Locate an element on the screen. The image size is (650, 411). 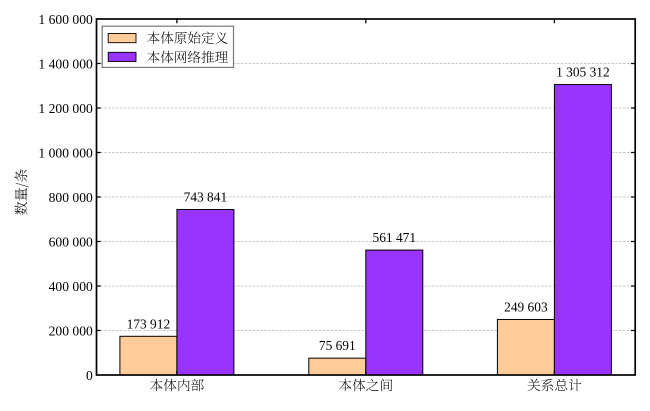
svg-text: 1 400 000 is located at coordinates (65, 63).